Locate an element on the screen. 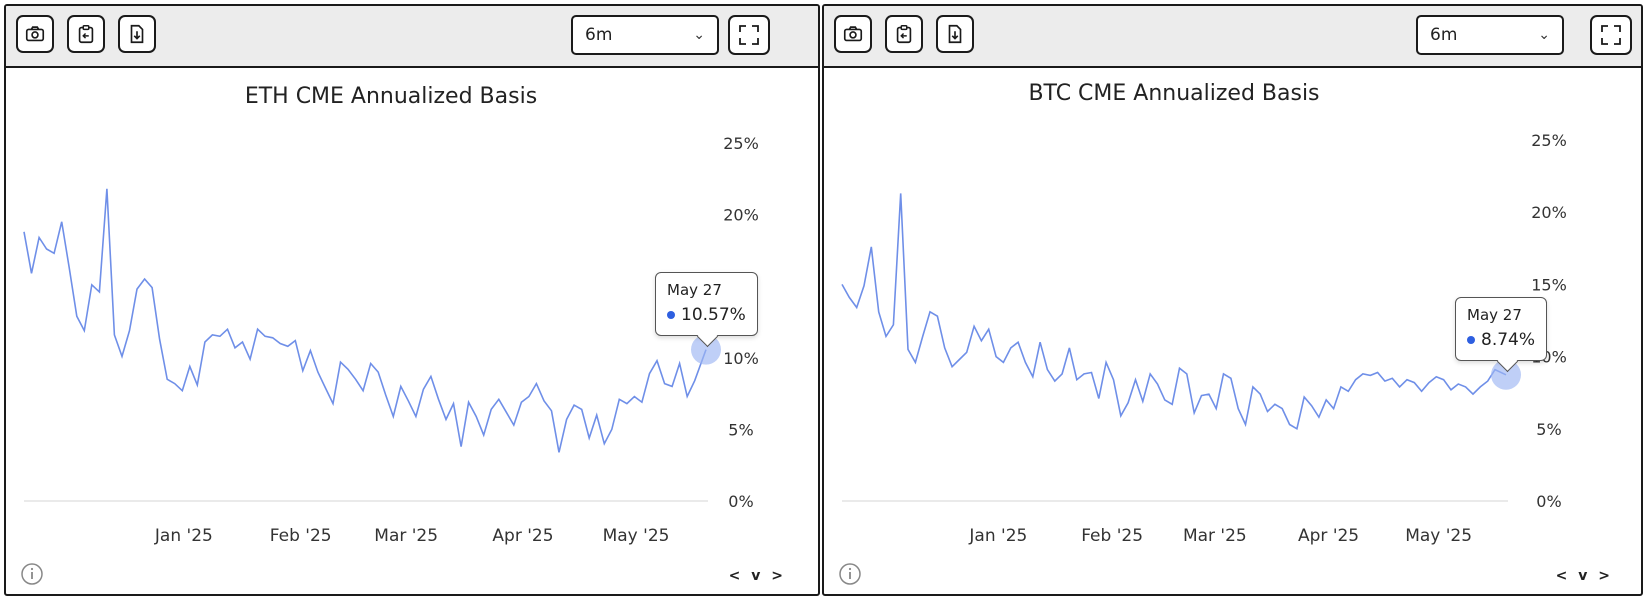  value-tooltip: May 27 10.57% is located at coordinates (706, 303).